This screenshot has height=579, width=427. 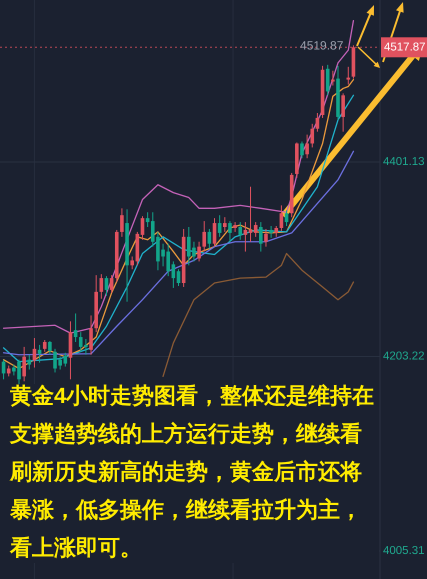 I want to click on annotation: 4519.87, so click(x=322, y=45).